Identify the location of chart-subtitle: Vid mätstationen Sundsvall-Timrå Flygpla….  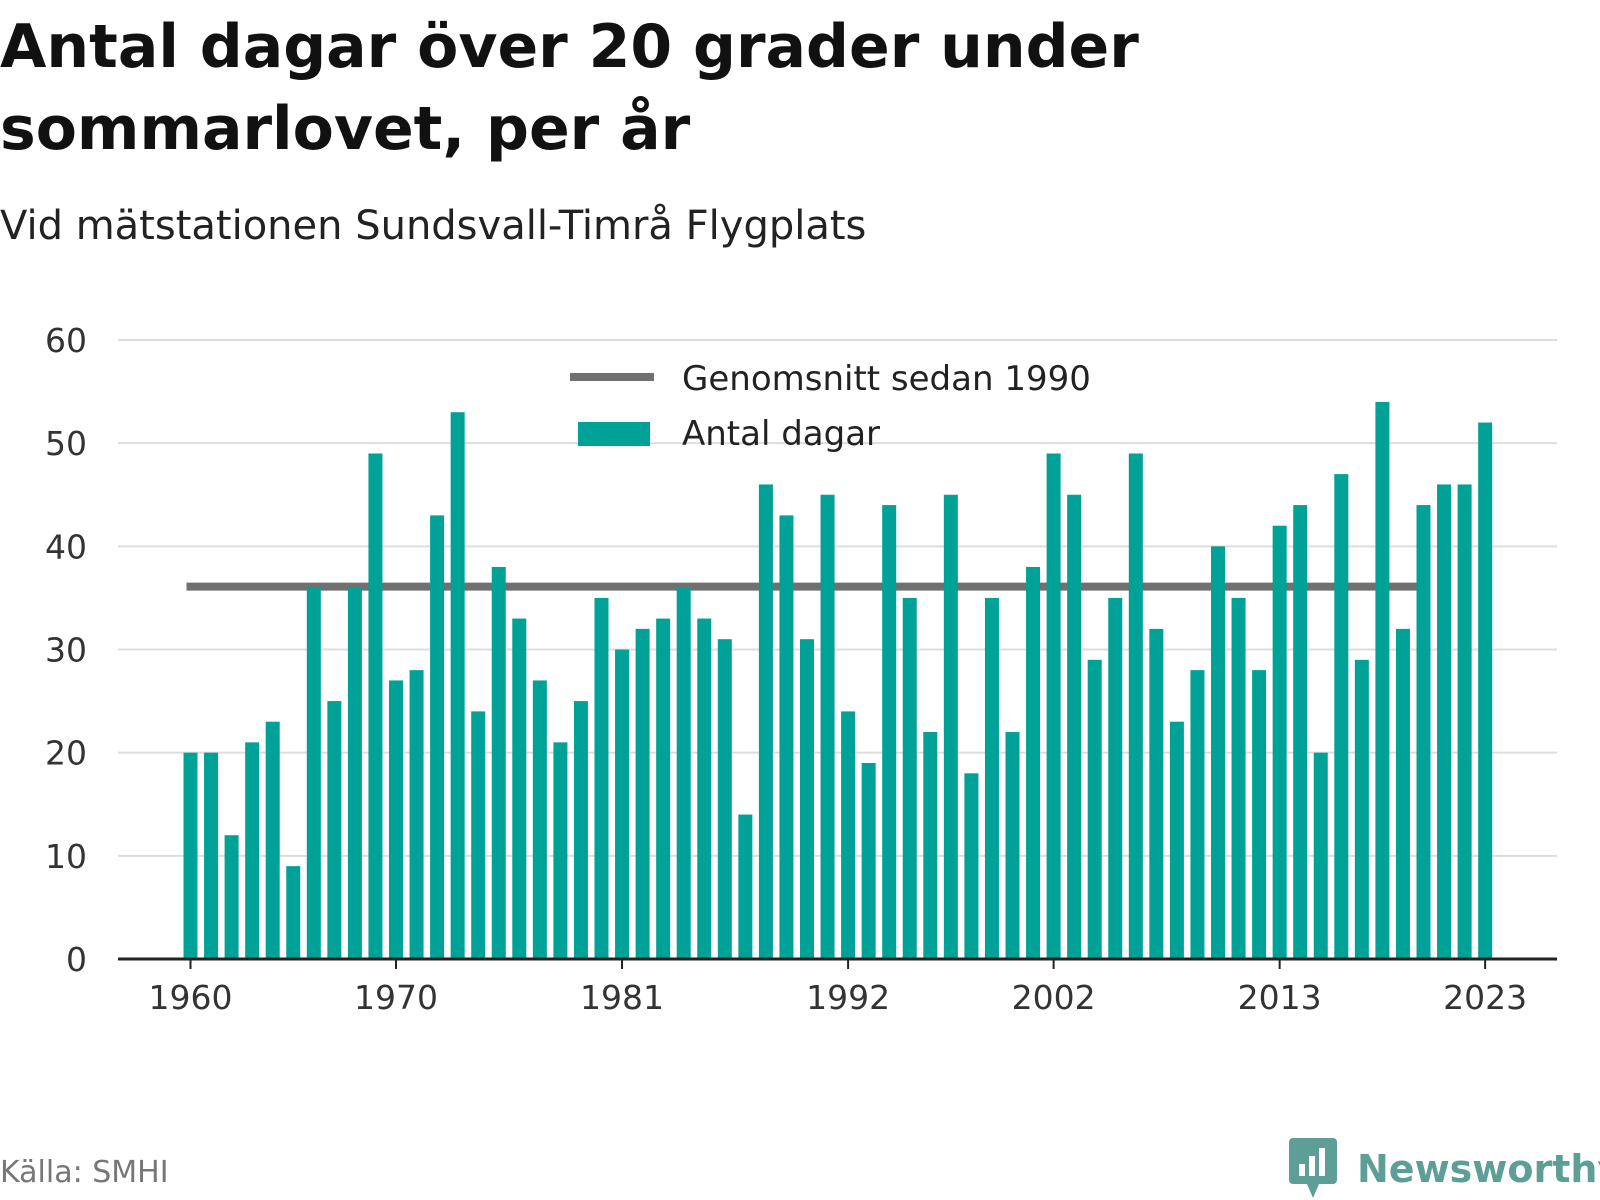
(433, 226).